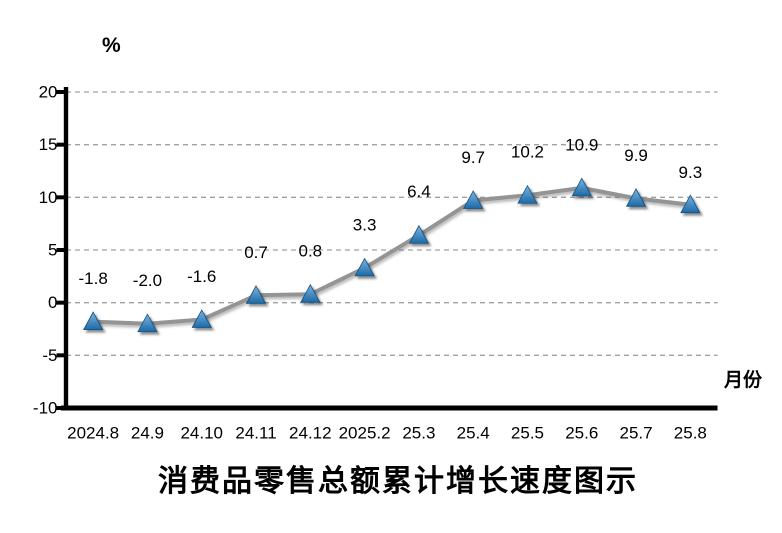 The height and width of the screenshot is (533, 782). Describe the element at coordinates (691, 172) in the screenshot. I see `data-label: 9.3` at that location.